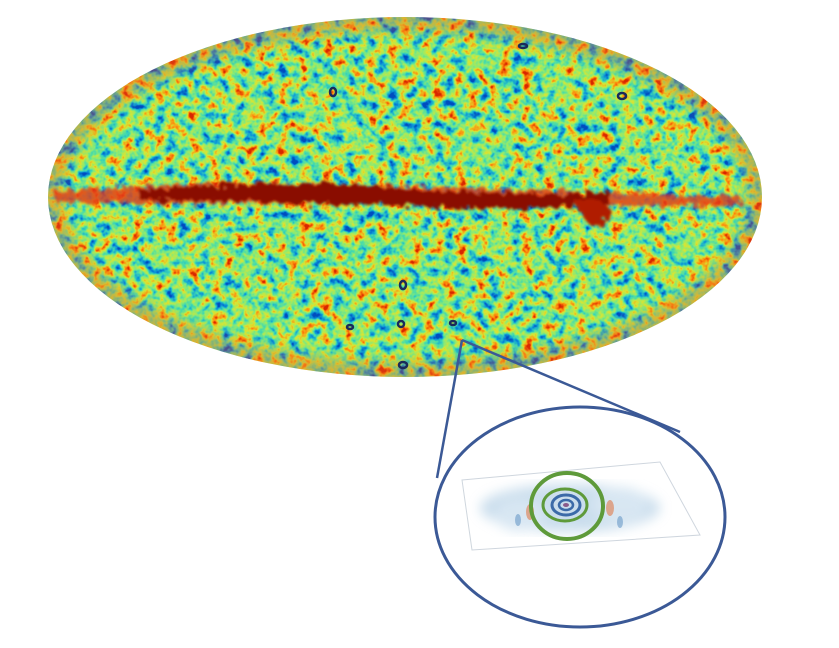  What do you see at coordinates (397, 205) in the screenshot?
I see `galactic-plane` at bounding box center [397, 205].